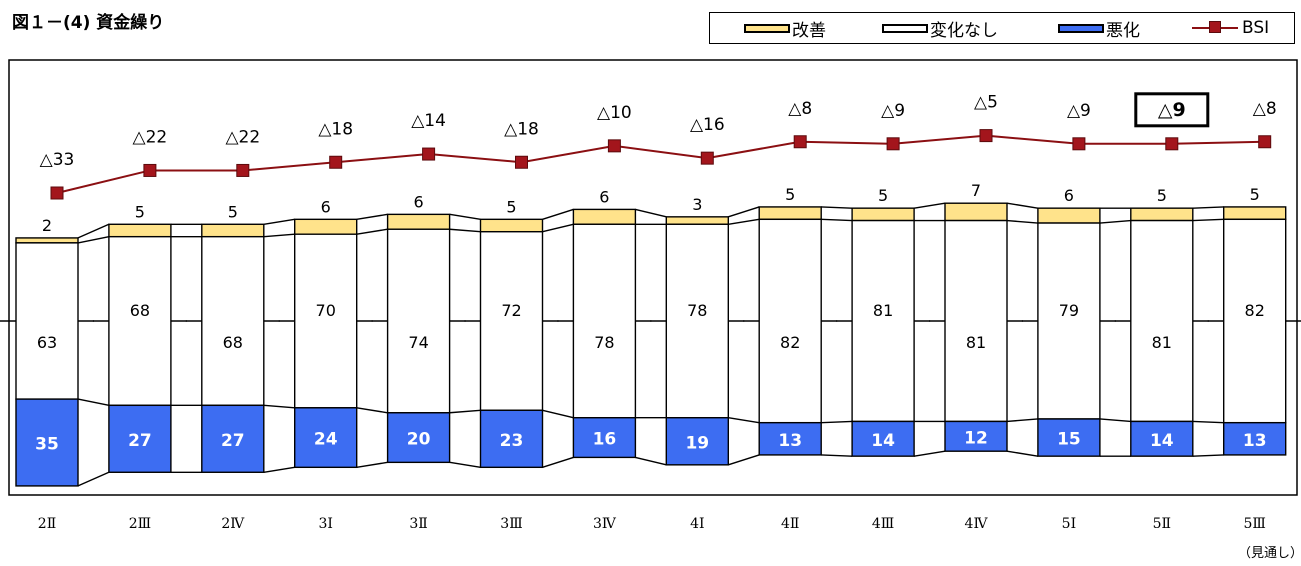 The width and height of the screenshot is (1301, 566). I want to click on label-worsen: 35, so click(47, 445).